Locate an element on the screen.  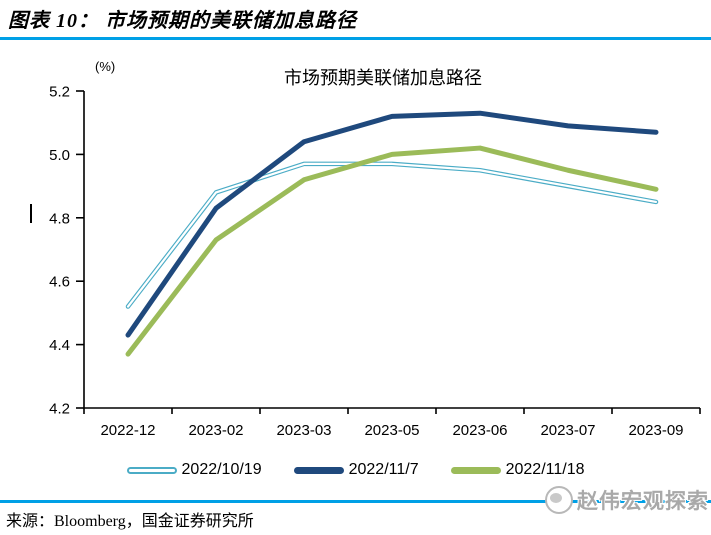
text-cursor-artifact is located at coordinates (31, 213).